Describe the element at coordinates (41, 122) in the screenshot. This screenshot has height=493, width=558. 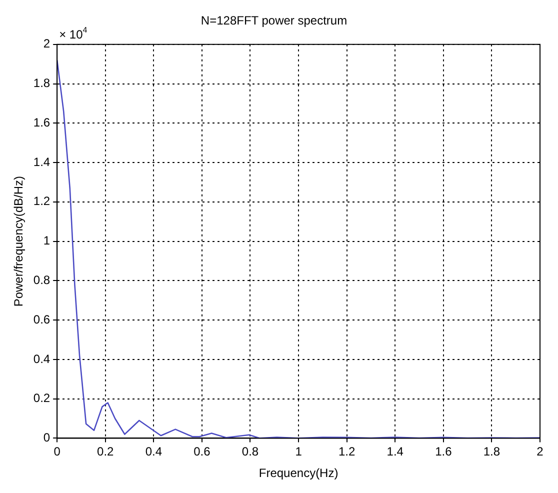
I see `y-tick-label: 1.6` at that location.